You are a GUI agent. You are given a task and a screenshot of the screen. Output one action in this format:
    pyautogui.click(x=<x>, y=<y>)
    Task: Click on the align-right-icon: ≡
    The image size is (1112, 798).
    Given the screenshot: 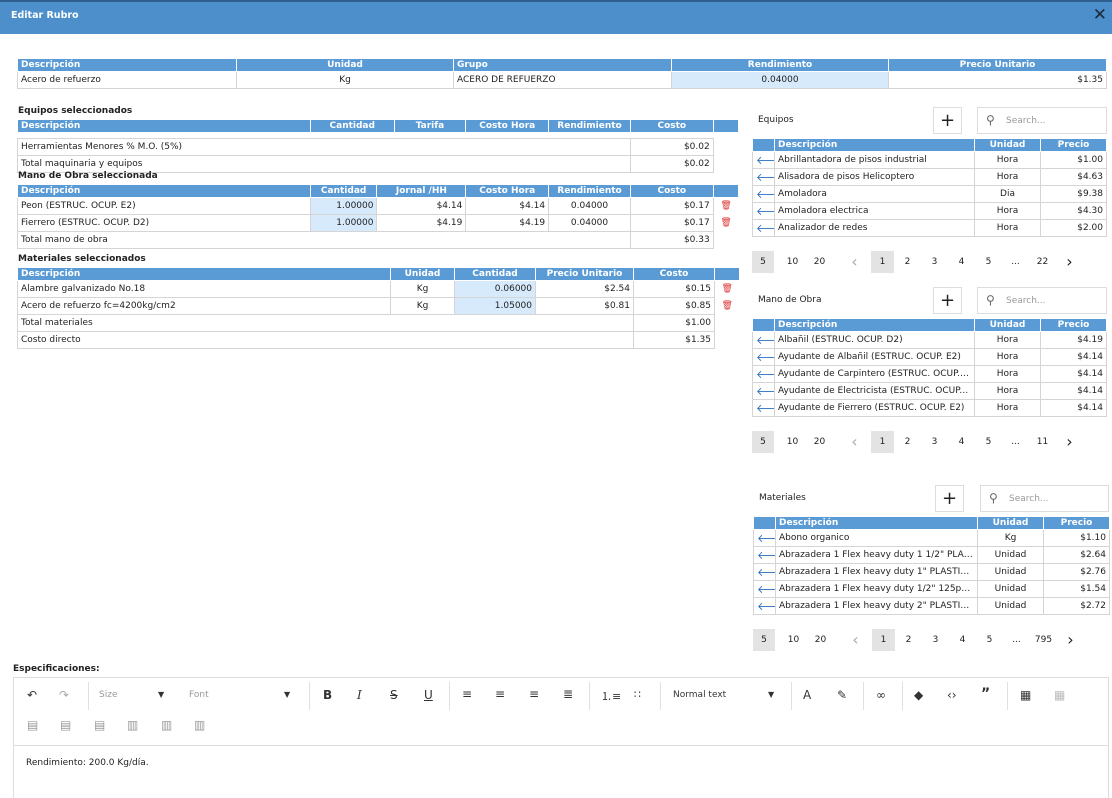 What is the action you would take?
    pyautogui.click(x=534, y=694)
    